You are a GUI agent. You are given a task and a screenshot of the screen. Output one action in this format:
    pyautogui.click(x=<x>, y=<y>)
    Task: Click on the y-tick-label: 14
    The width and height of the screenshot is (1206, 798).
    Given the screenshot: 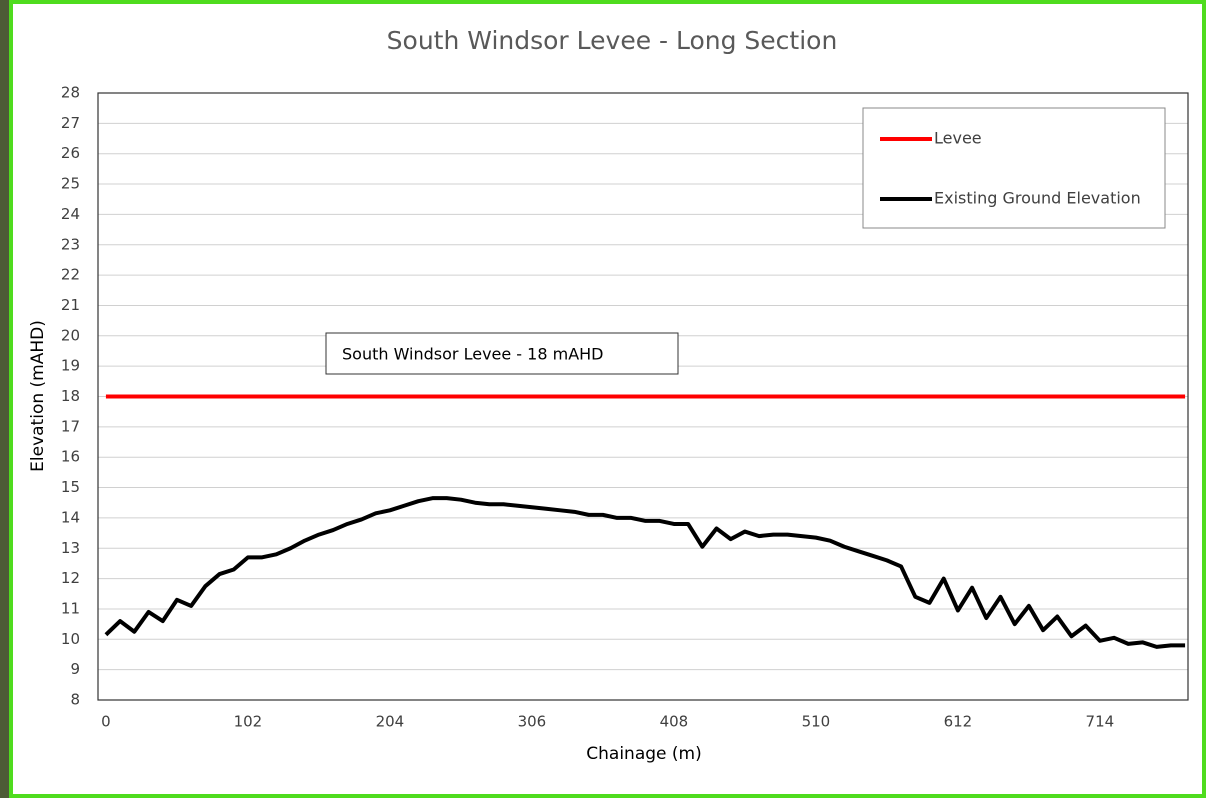 What is the action you would take?
    pyautogui.click(x=70, y=517)
    